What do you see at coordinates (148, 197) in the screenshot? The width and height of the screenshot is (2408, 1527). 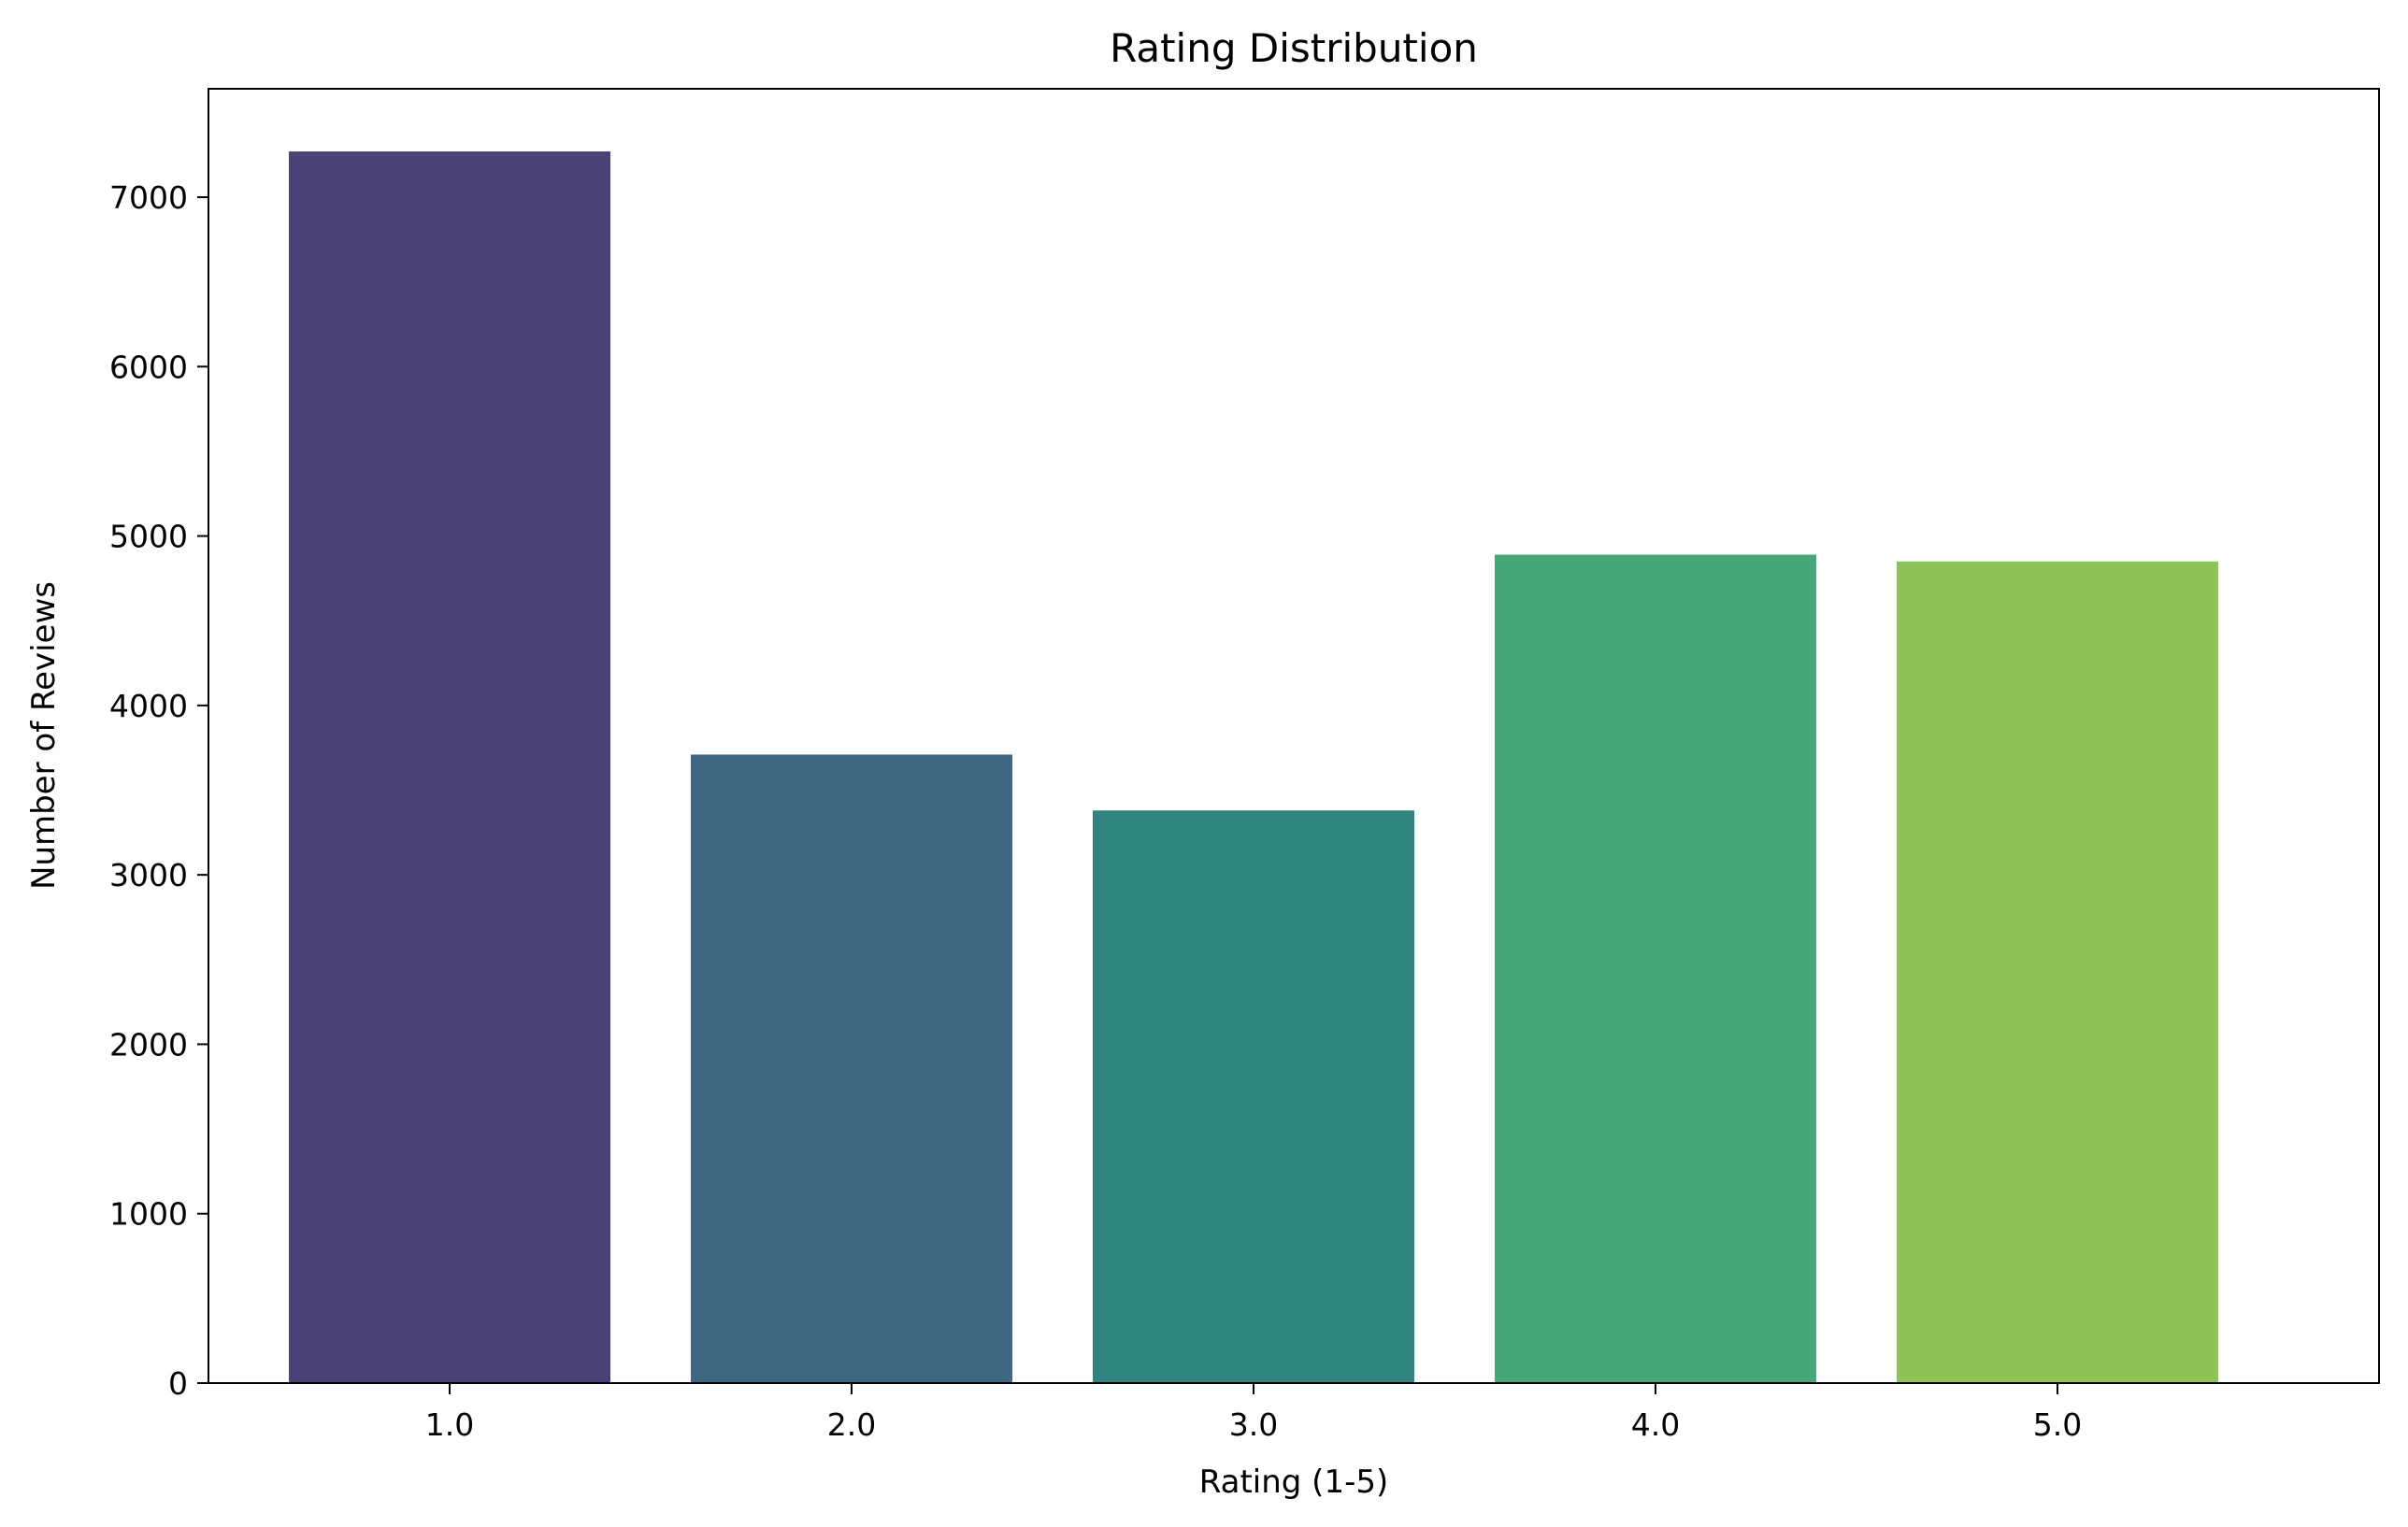 I see `y-tick-label: 7000` at bounding box center [148, 197].